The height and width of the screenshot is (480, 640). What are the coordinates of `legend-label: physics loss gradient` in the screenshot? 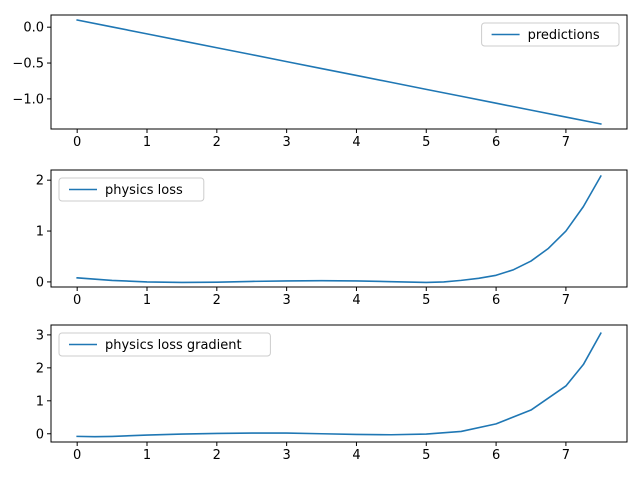 It's located at (173, 345).